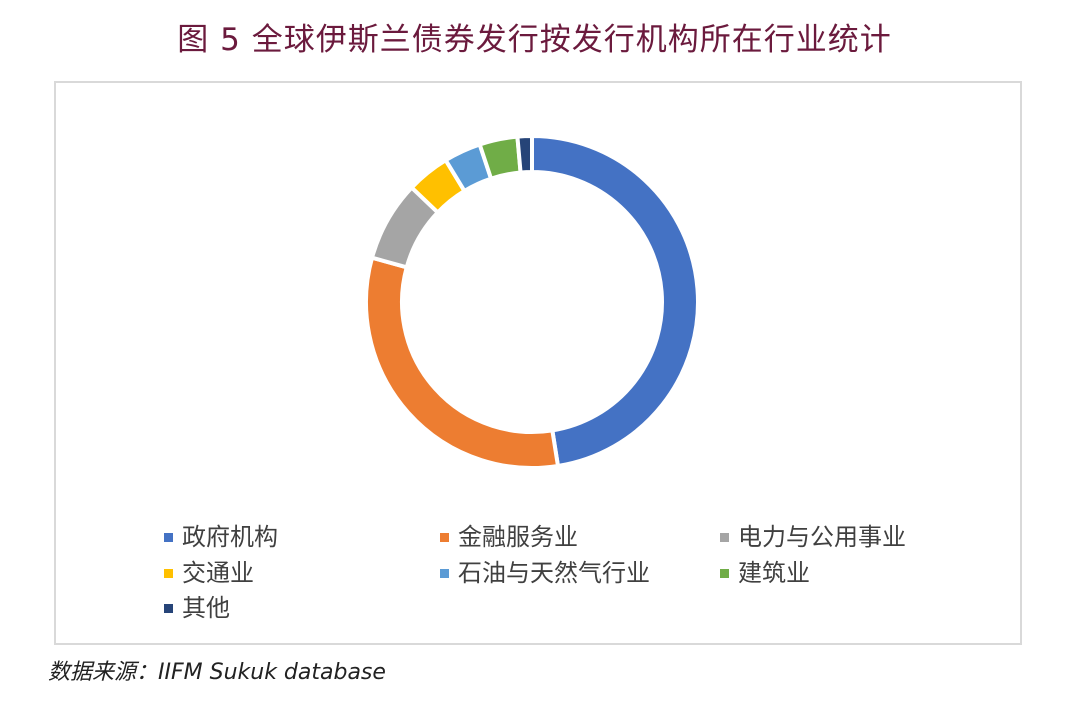 The height and width of the screenshot is (702, 1069). I want to click on legend-label: 电力与公用事业, so click(822, 537).